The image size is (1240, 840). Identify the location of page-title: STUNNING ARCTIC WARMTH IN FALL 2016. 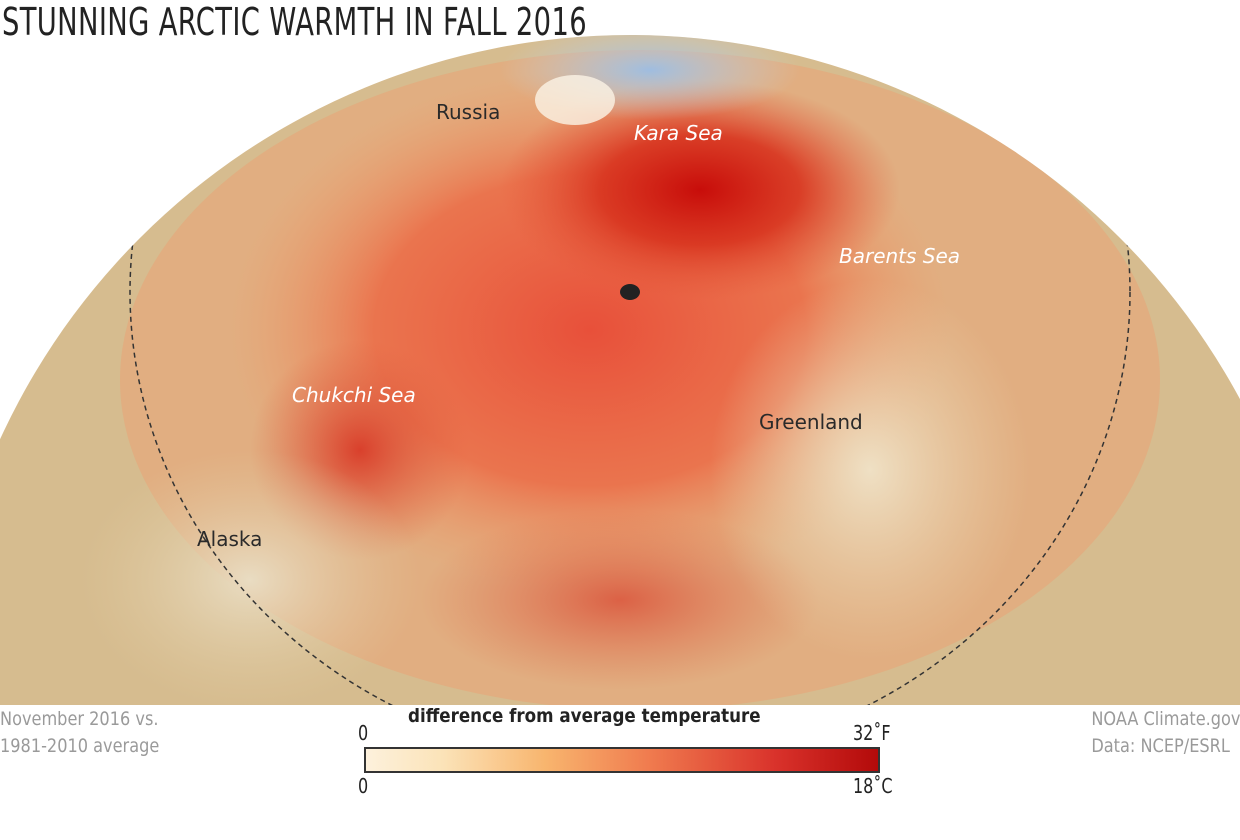
(294, 22).